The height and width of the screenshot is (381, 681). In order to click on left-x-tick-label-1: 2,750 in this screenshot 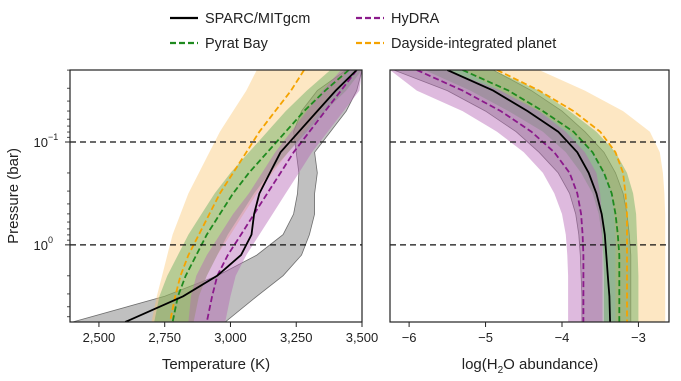, I will do `click(164, 337)`.